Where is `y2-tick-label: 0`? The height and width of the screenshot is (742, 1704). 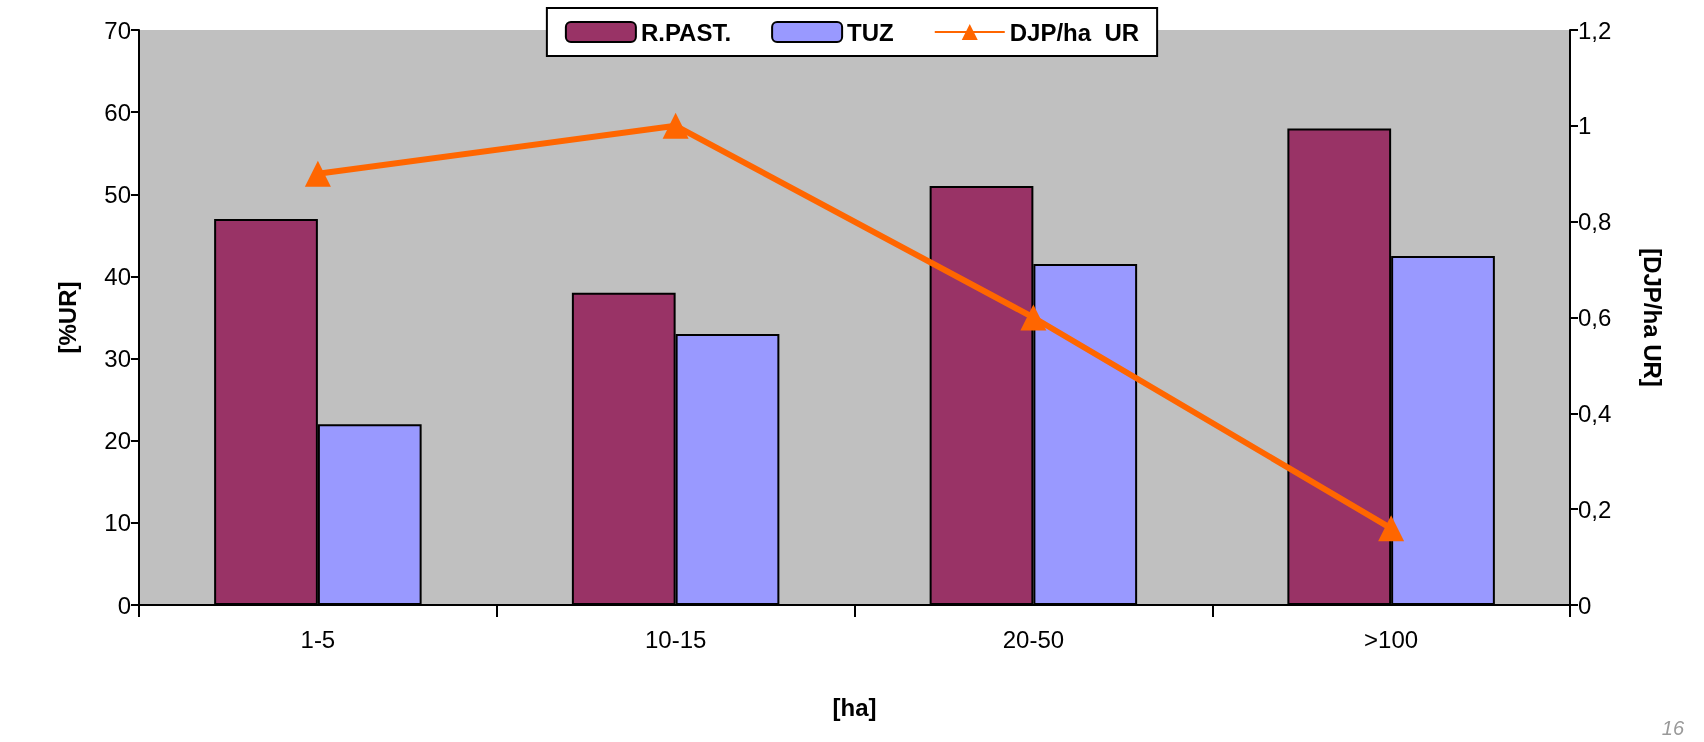
y2-tick-label: 0 is located at coordinates (1585, 605).